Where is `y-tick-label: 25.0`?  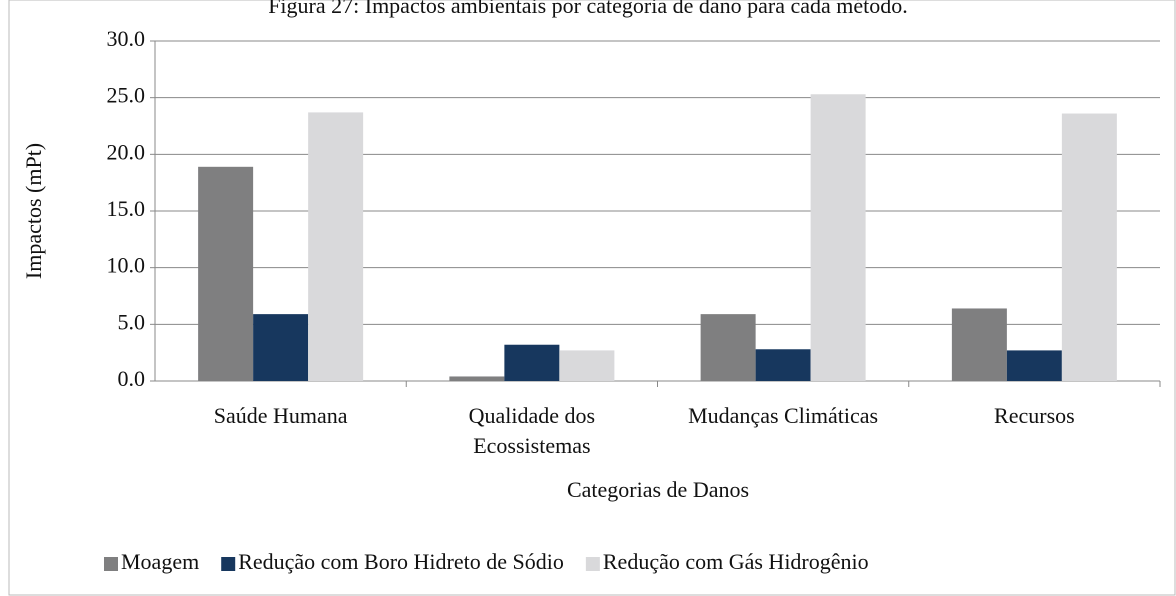 y-tick-label: 25.0 is located at coordinates (126, 95).